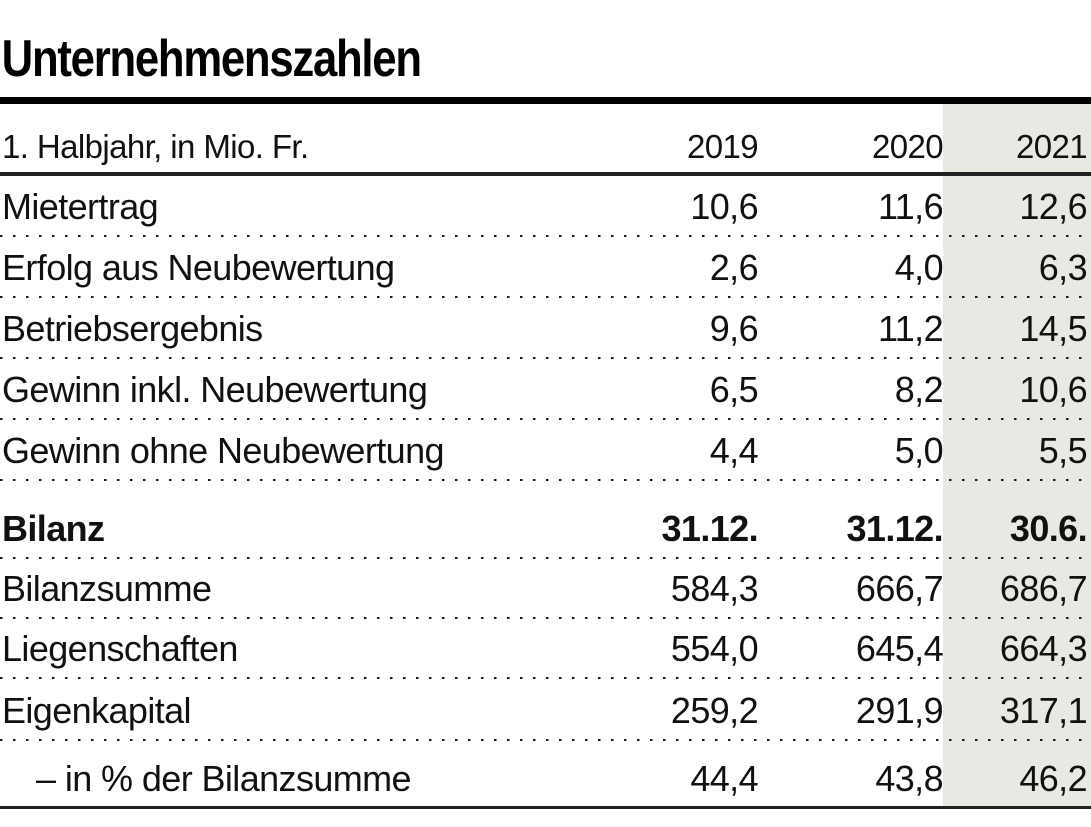 This screenshot has height=827, width=1091. I want to click on table-row: Gewinn inkl. Neubewertung 6,5 8,2 10,6, so click(545, 389).